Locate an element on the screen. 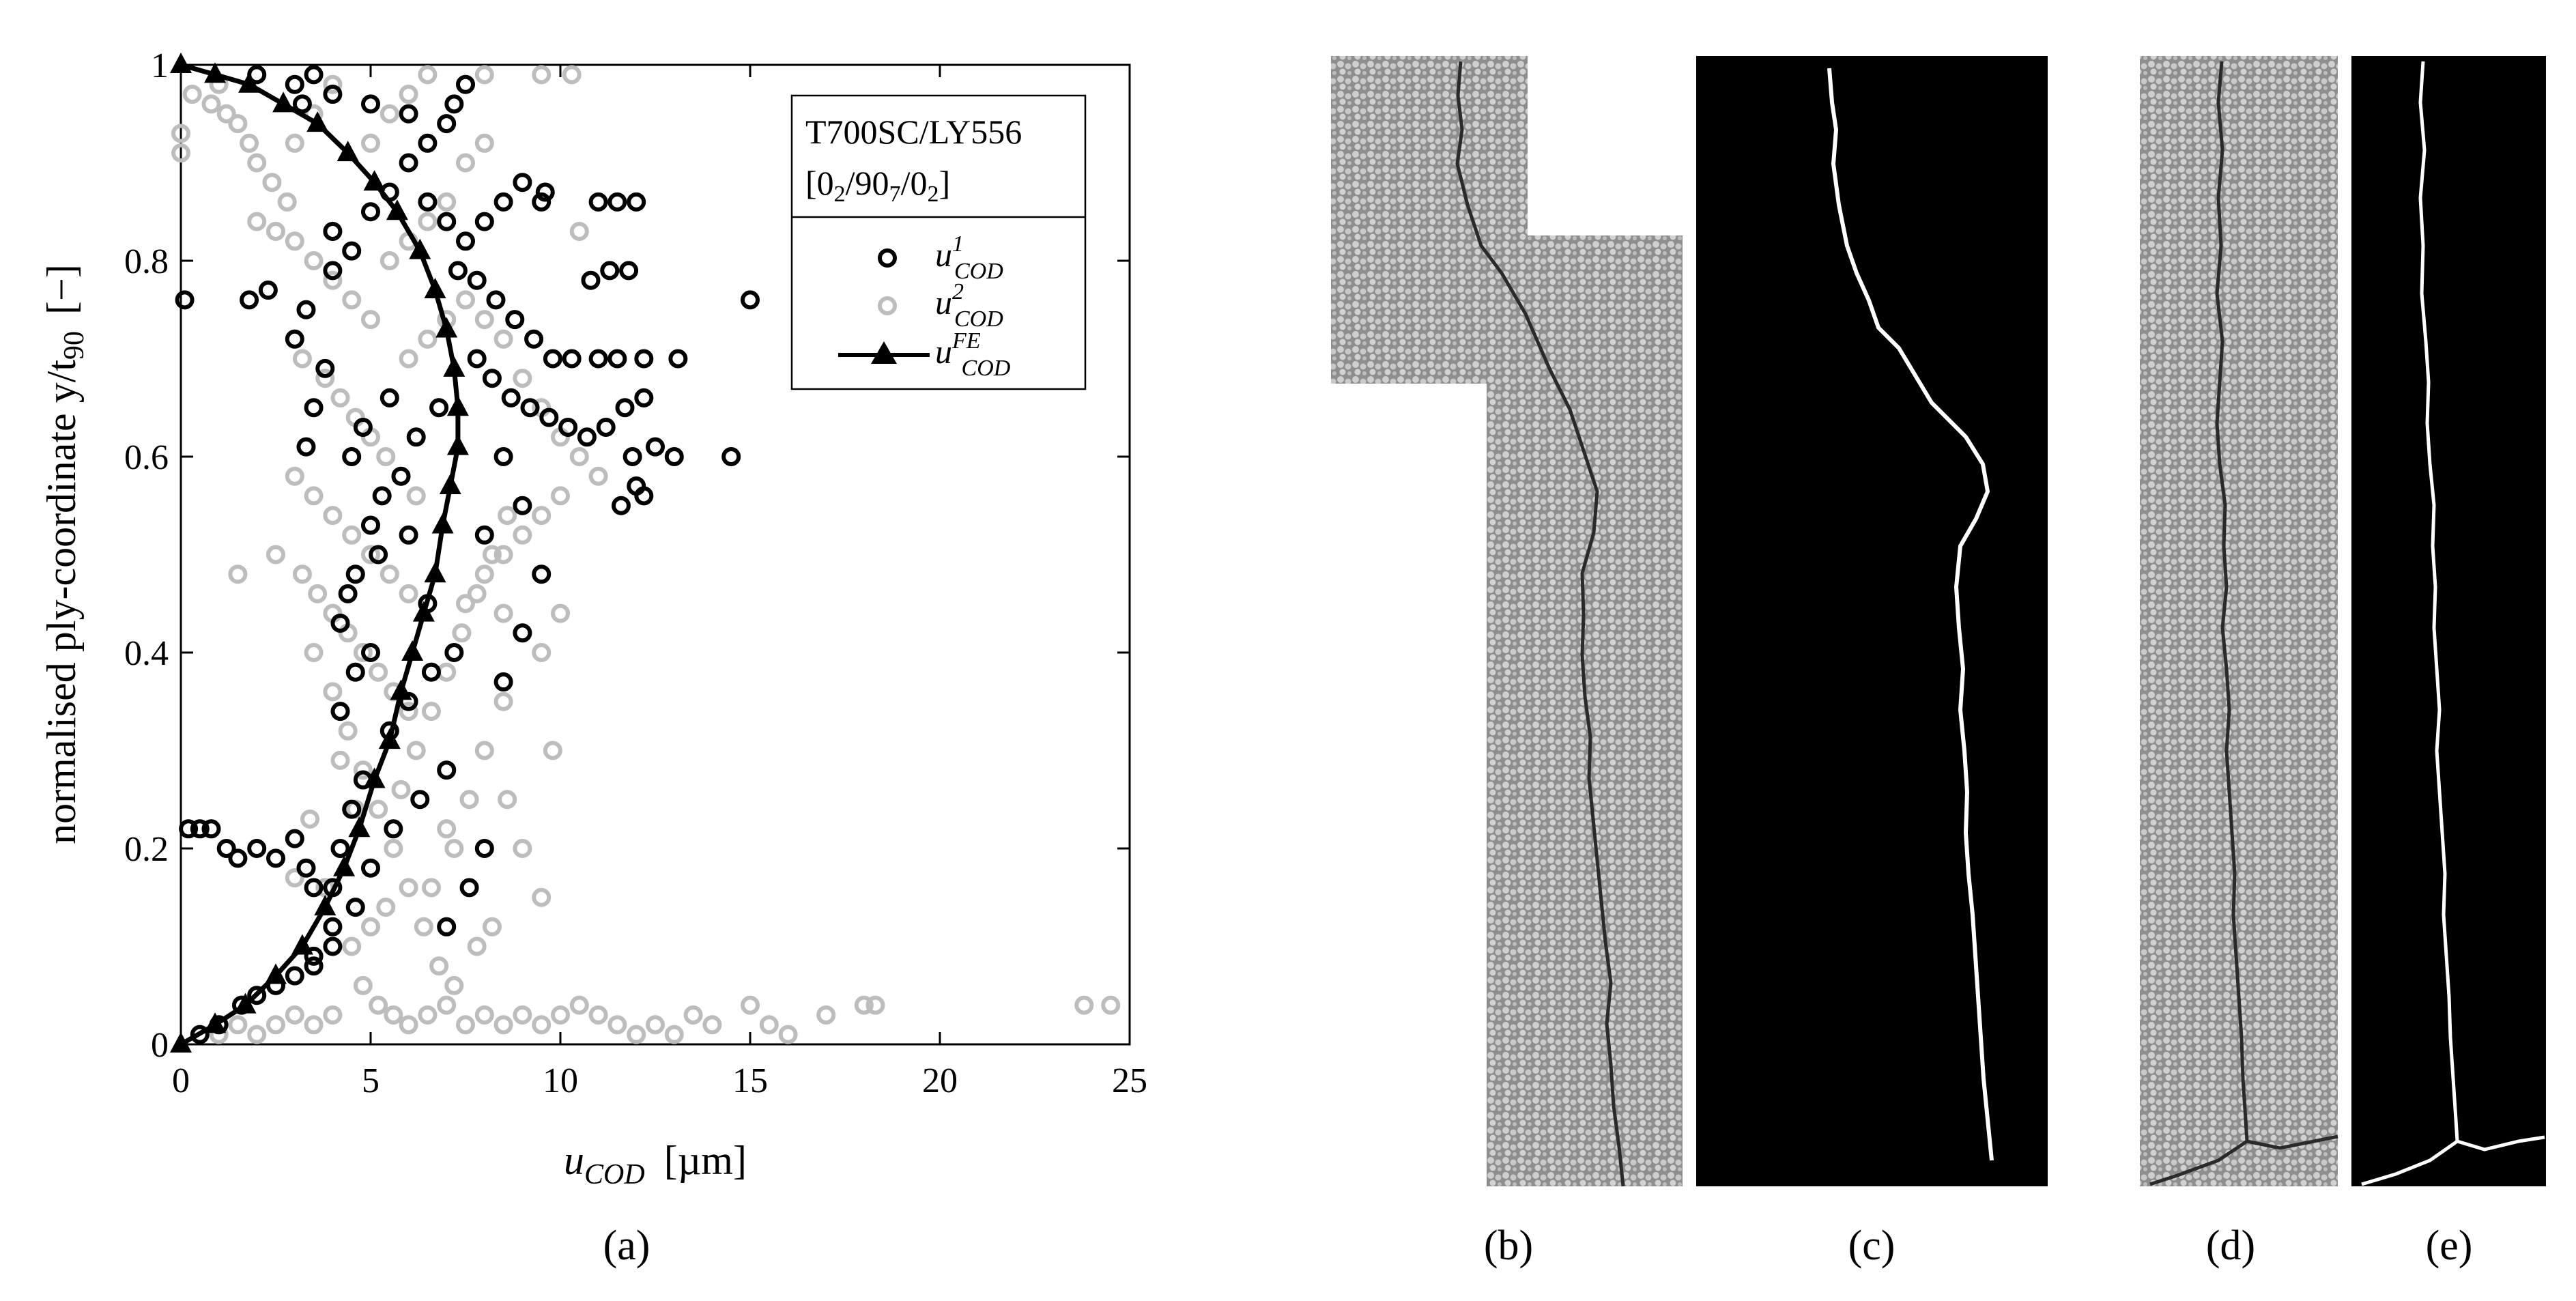  y-tick-label: 0.4 is located at coordinates (146, 653).